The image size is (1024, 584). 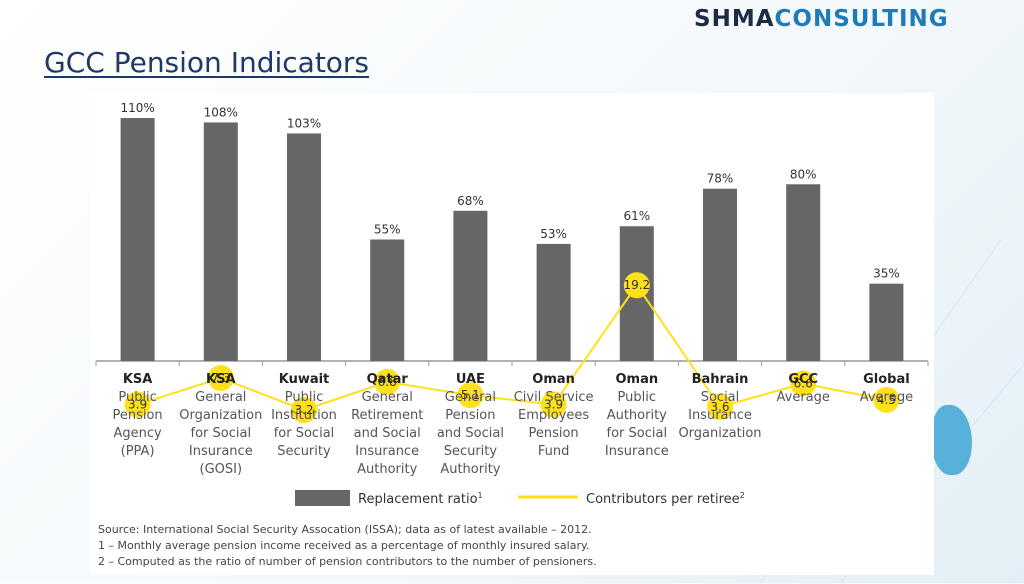 What do you see at coordinates (665, 499) in the screenshot?
I see `legend-label-line: Contributors per retiree2` at bounding box center [665, 499].